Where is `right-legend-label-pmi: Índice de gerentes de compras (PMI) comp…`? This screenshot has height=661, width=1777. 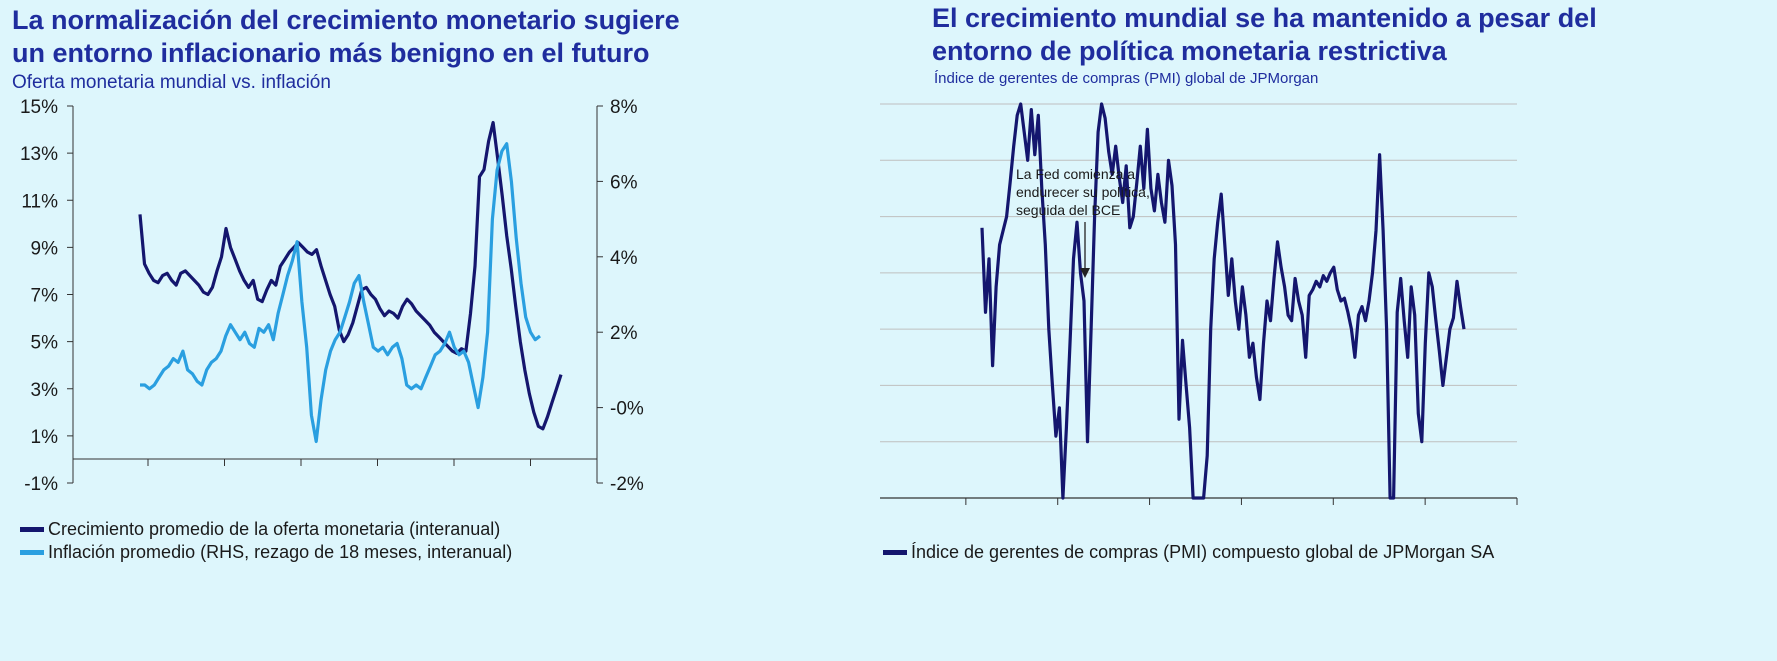 right-legend-label-pmi: Índice de gerentes de compras (PMI) comp… is located at coordinates (1203, 552).